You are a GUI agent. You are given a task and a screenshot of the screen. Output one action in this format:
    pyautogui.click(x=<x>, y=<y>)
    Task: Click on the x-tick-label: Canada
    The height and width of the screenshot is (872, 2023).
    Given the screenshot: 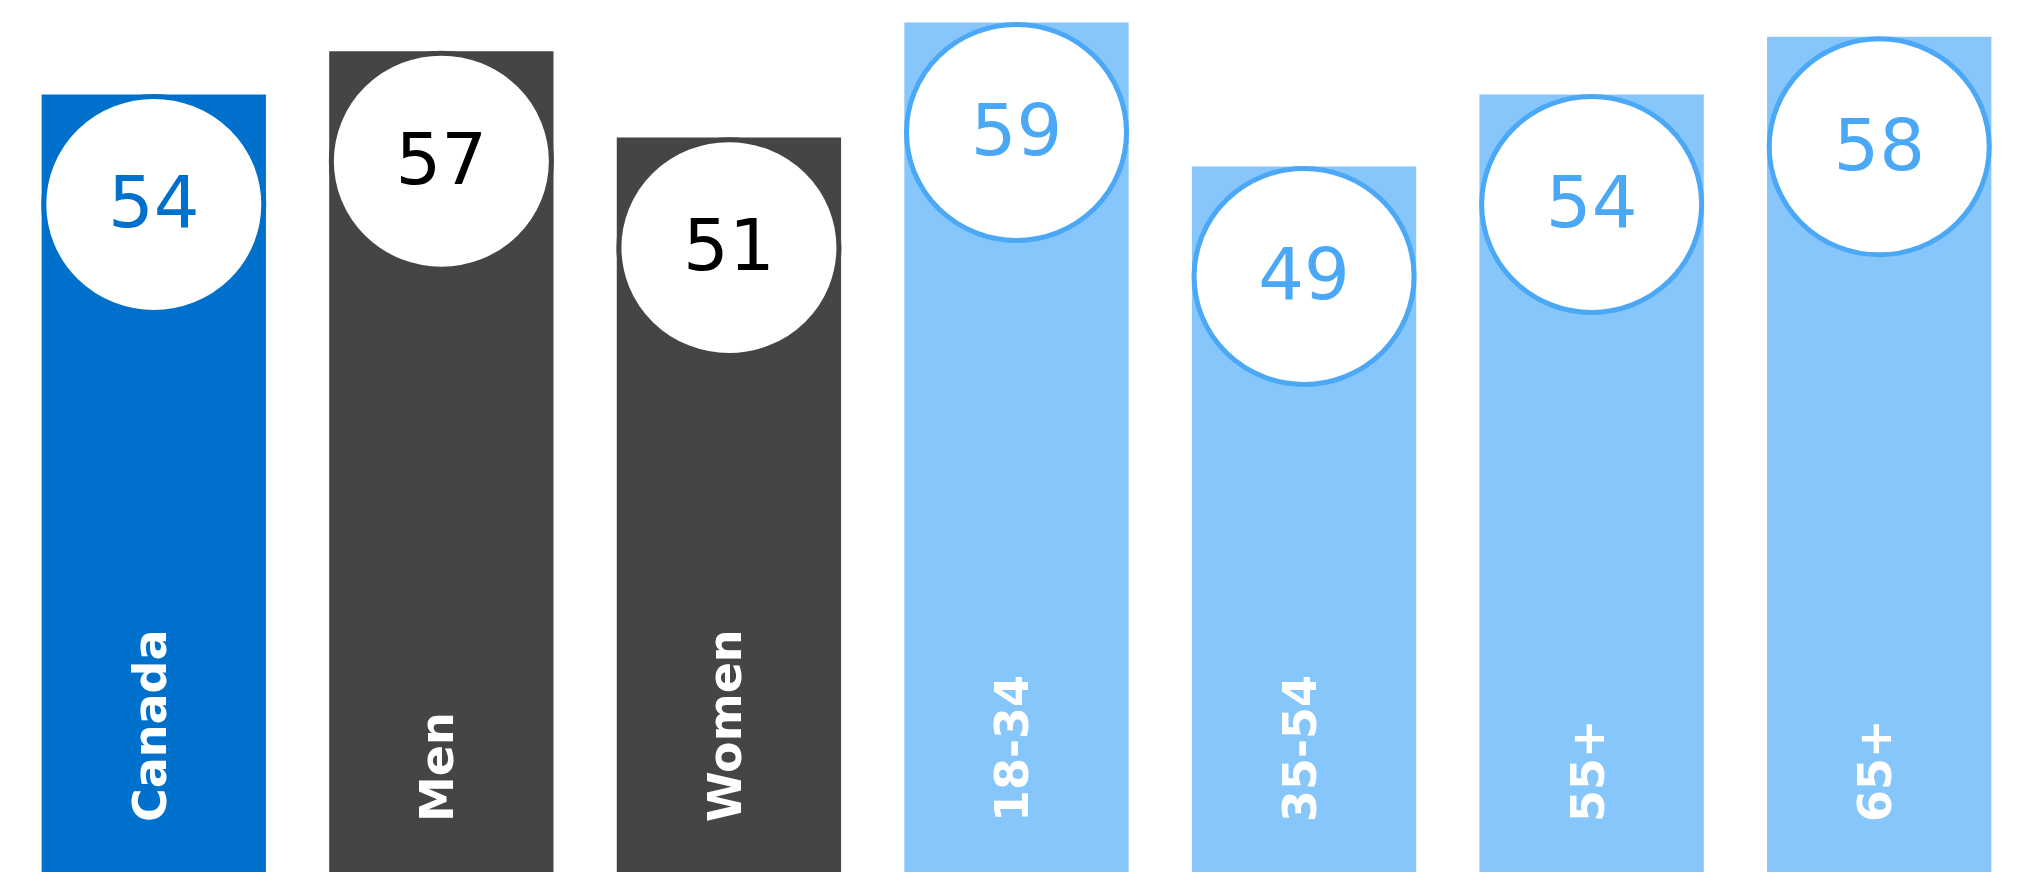 What is the action you would take?
    pyautogui.click(x=149, y=725)
    